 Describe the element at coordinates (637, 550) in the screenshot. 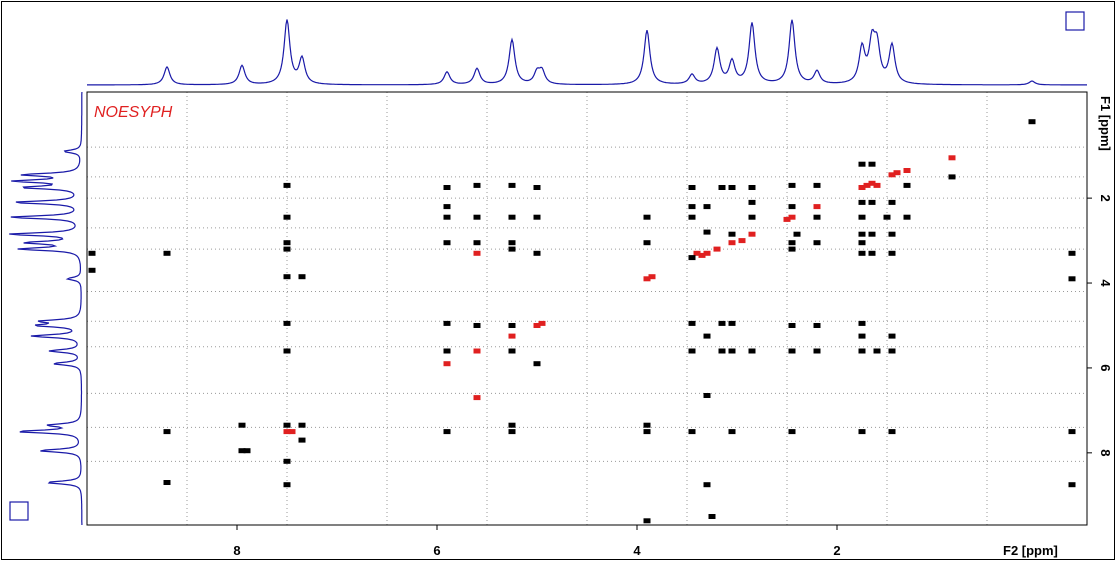

I see `x-tick-label: 4` at that location.